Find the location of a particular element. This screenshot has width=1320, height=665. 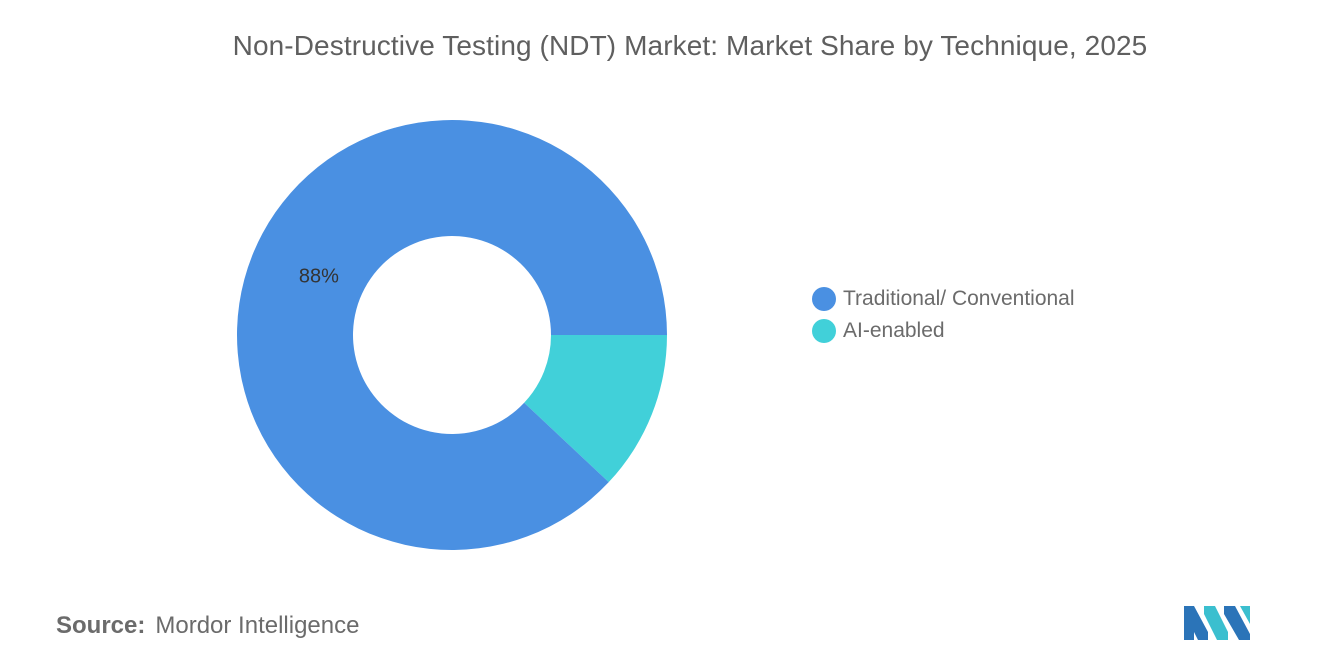

legend-swatch-ai-enabled is located at coordinates (824, 331).